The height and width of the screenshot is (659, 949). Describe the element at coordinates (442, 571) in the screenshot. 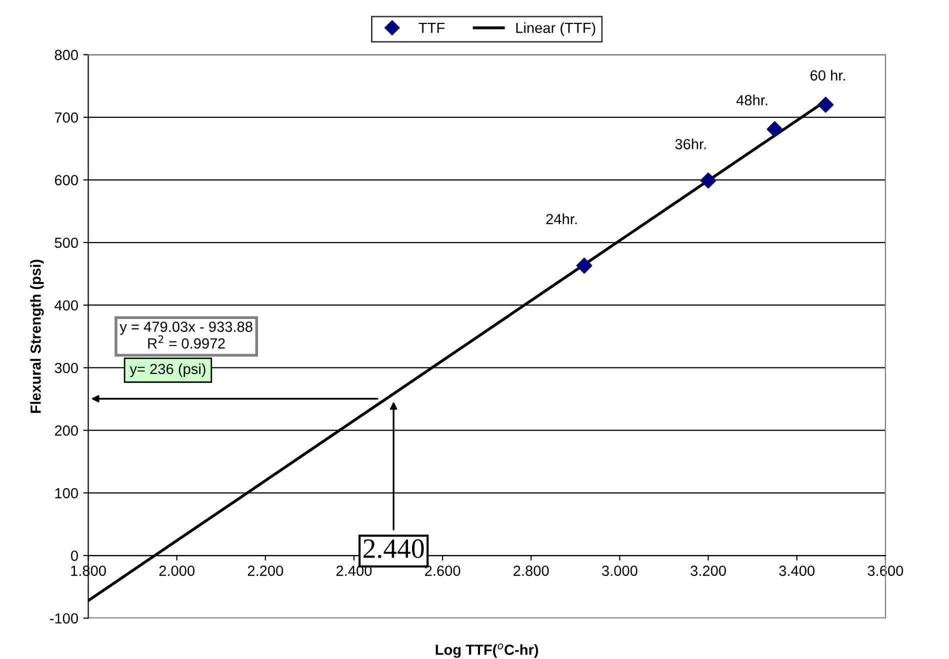

I see `x-tick-label: 2.600` at that location.